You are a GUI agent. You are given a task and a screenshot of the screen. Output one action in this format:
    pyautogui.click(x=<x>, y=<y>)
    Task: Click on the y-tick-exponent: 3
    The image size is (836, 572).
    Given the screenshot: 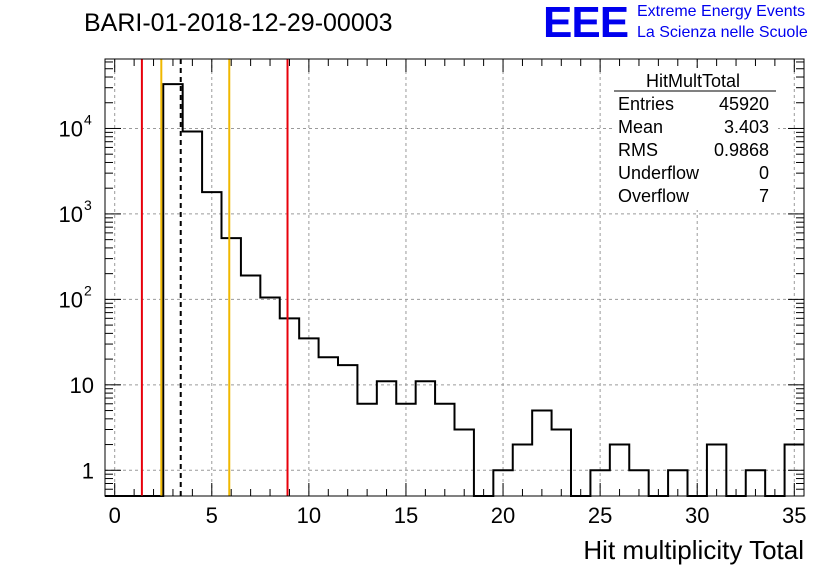 What is the action you would take?
    pyautogui.click(x=88, y=205)
    